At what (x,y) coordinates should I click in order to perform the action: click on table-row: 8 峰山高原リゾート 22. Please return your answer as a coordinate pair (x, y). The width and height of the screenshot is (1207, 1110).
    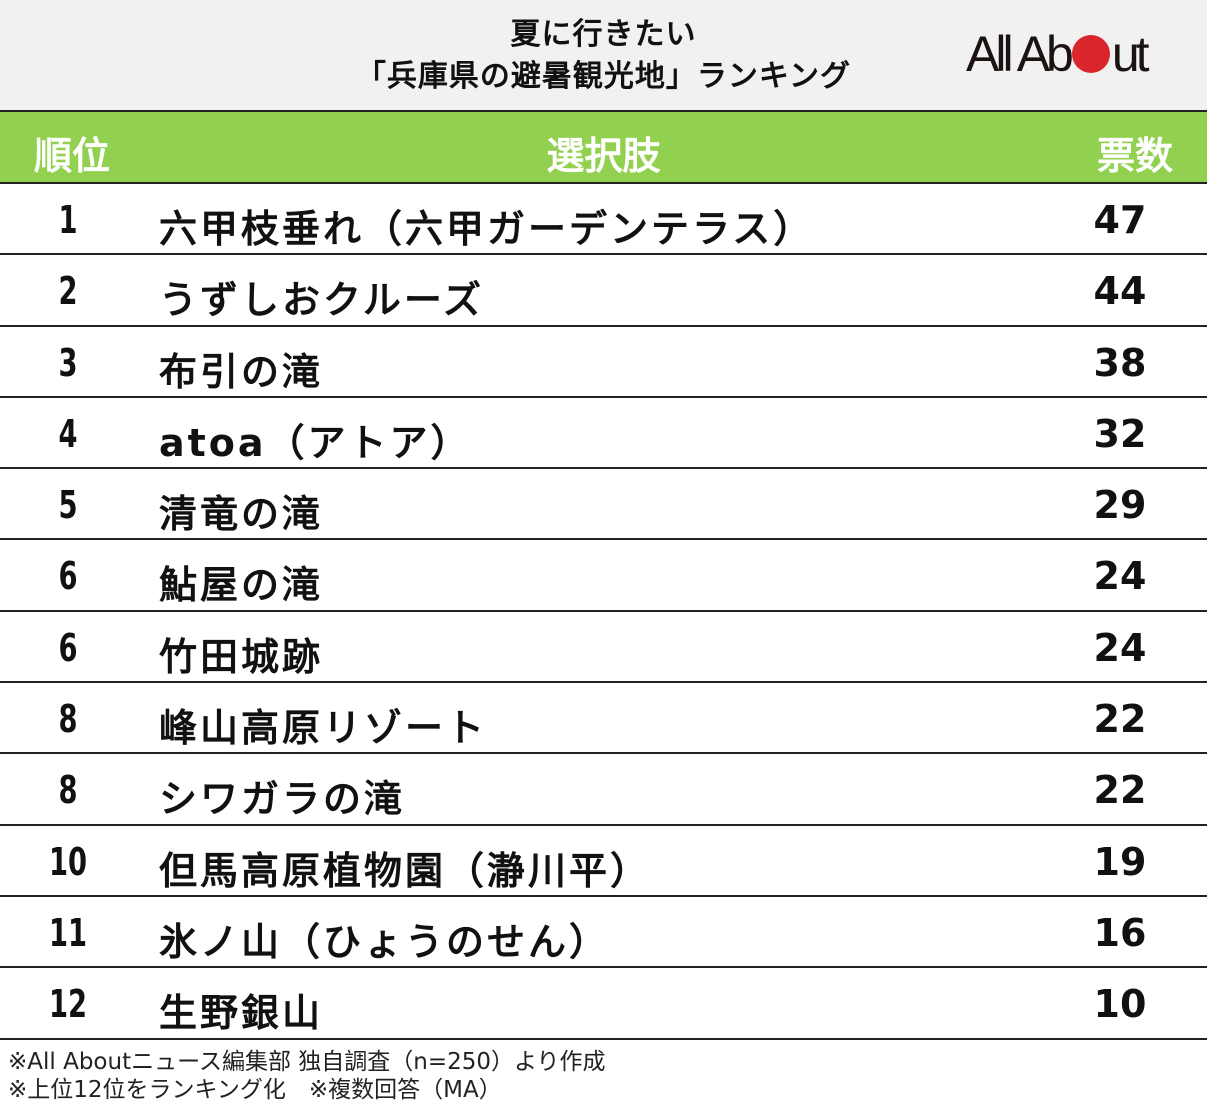
    Looking at the image, I should click on (603, 719).